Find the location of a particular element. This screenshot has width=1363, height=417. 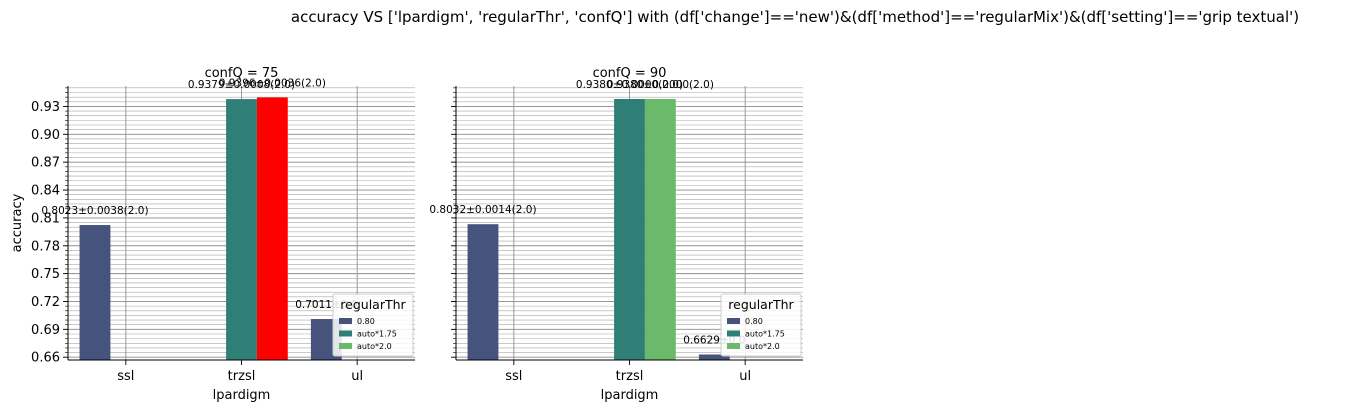

y-tick-label: 0.69 is located at coordinates (45, 330).